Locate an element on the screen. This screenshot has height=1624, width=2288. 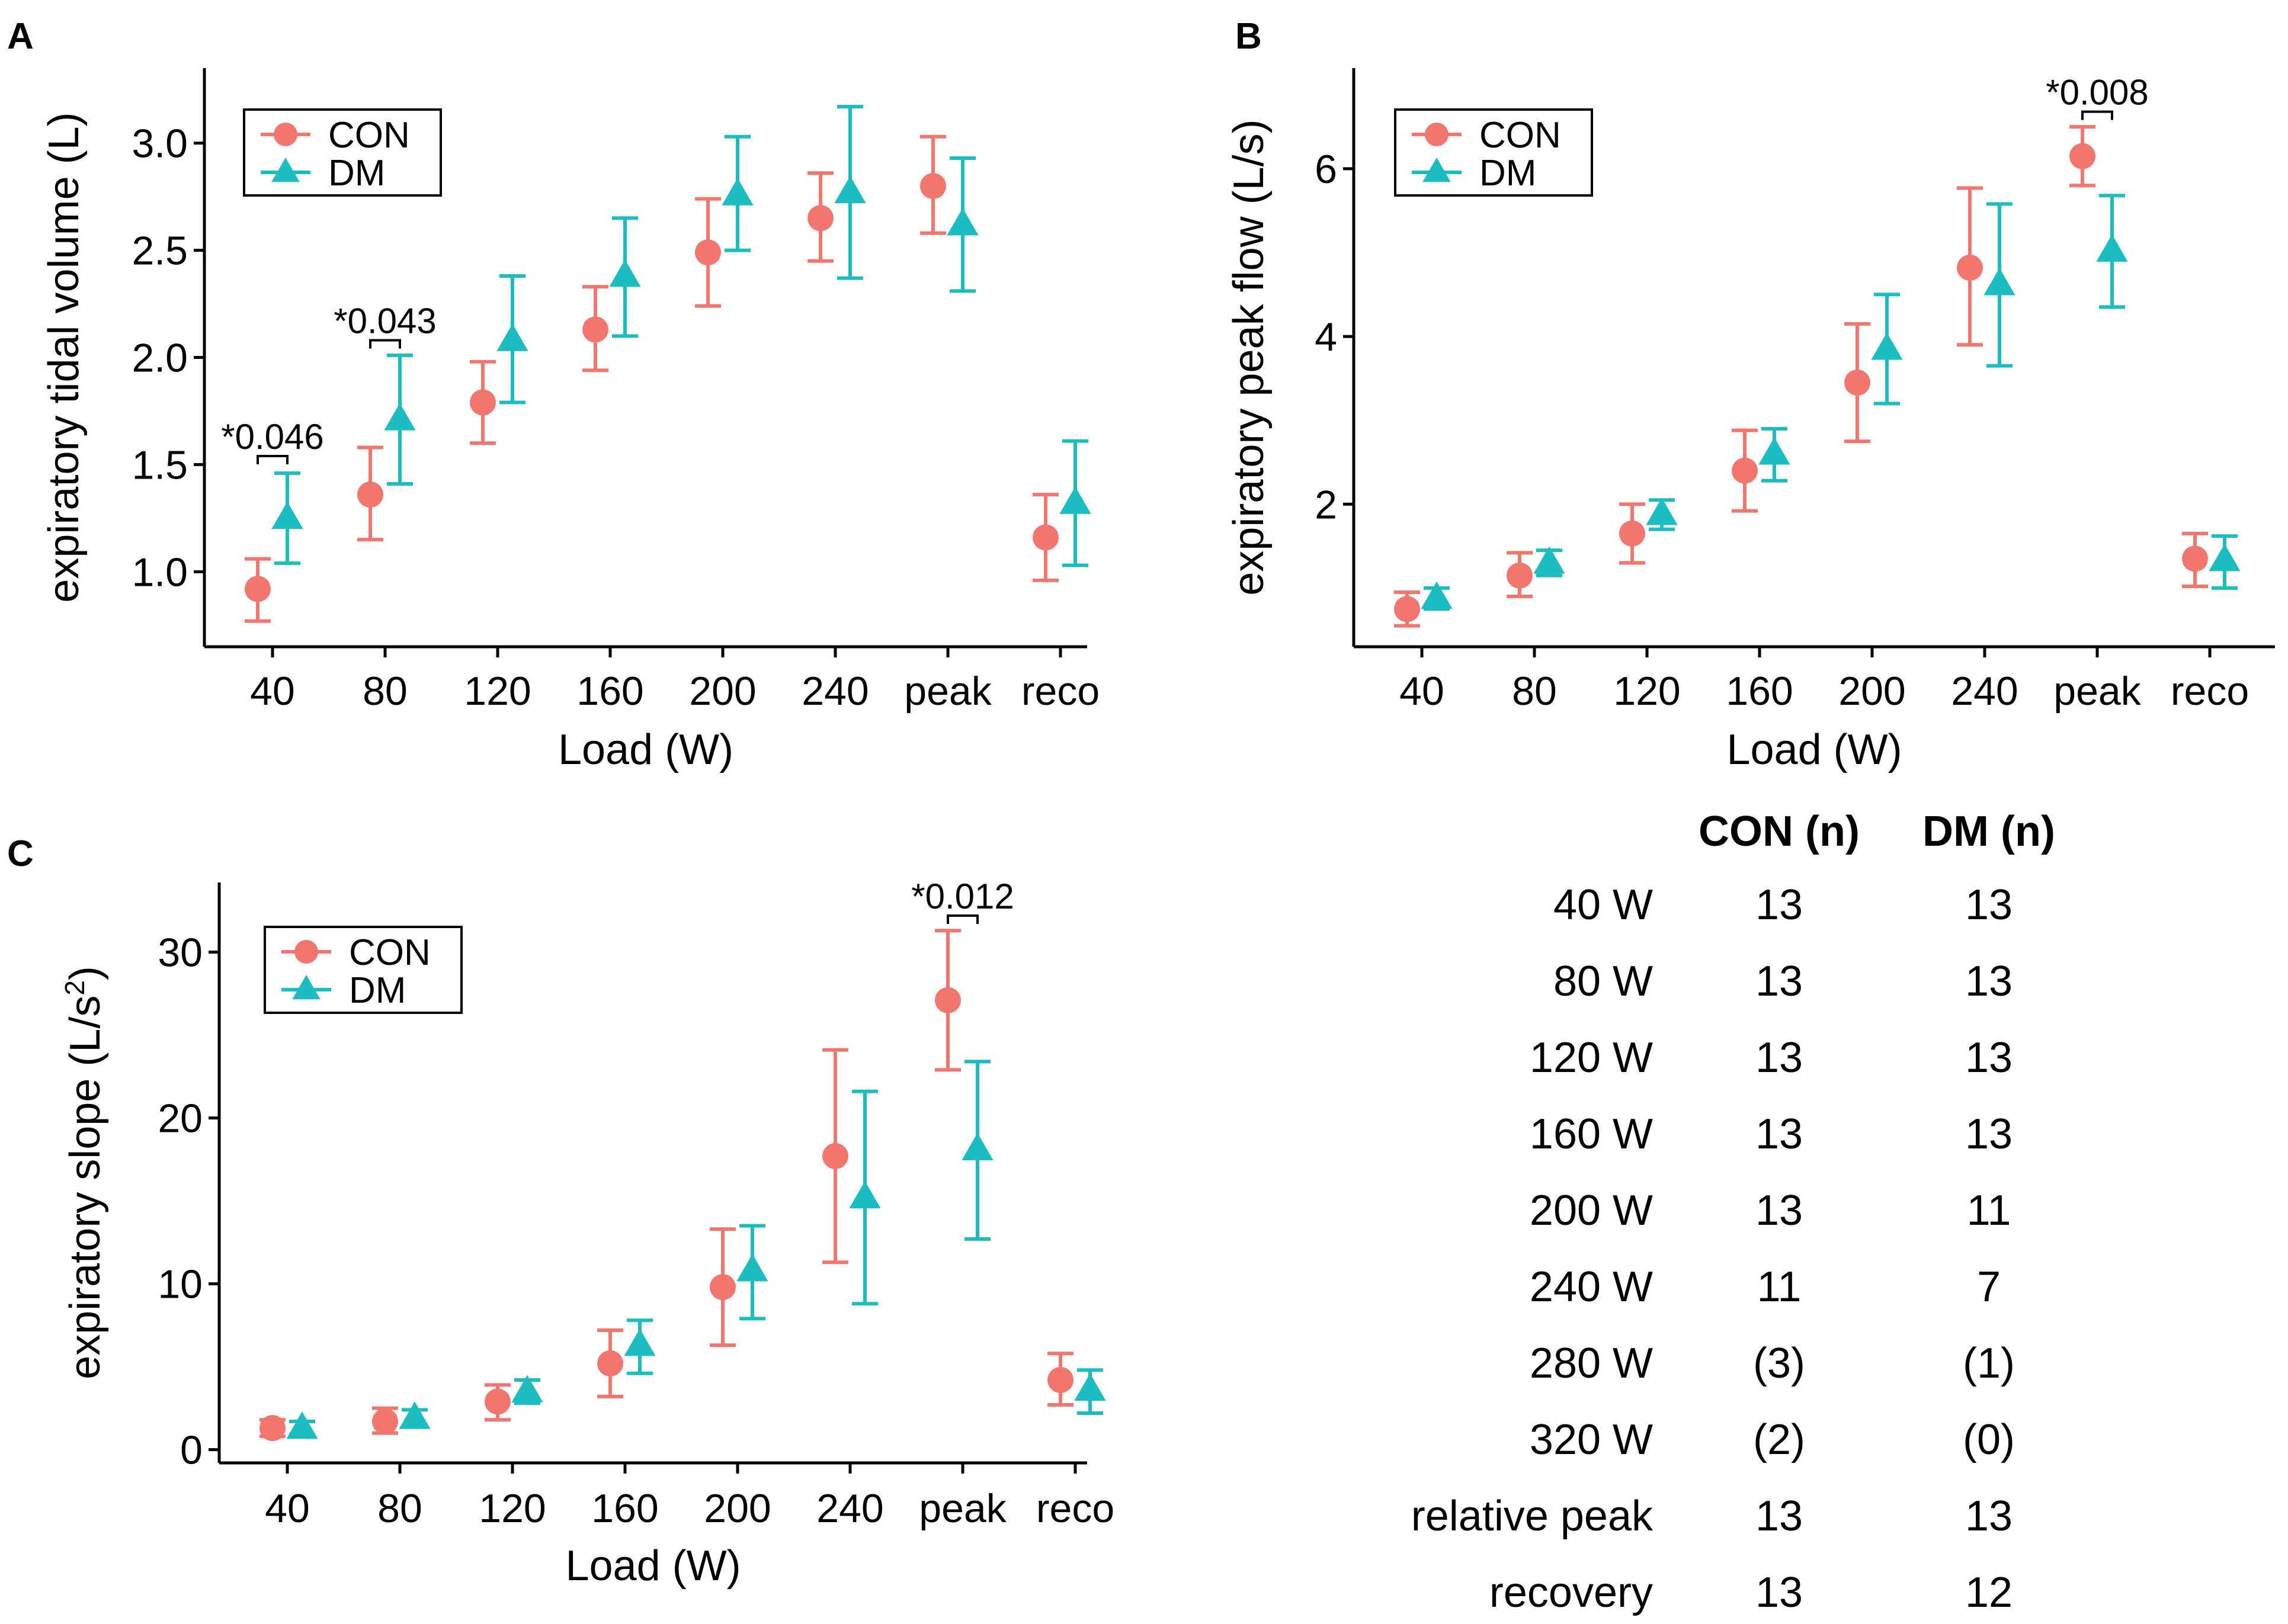
y-tick-label: 2 is located at coordinates (1326, 504).